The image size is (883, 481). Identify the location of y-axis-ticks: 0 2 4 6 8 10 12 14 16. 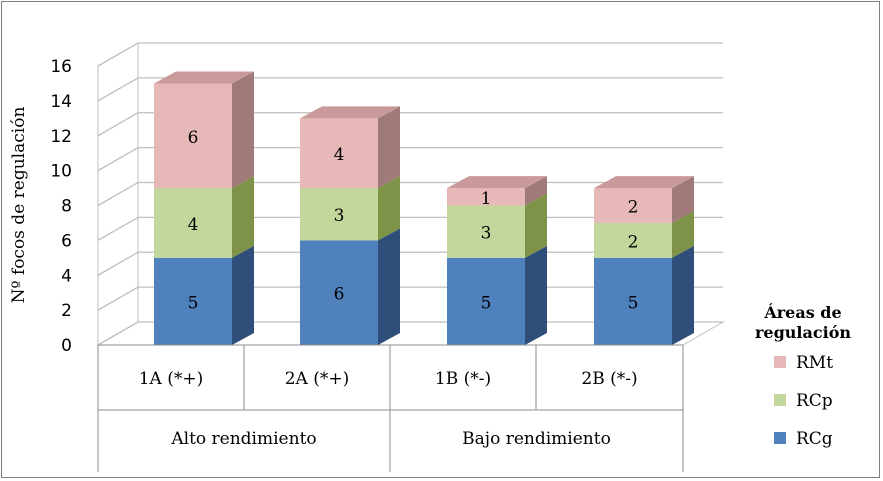
(61, 206).